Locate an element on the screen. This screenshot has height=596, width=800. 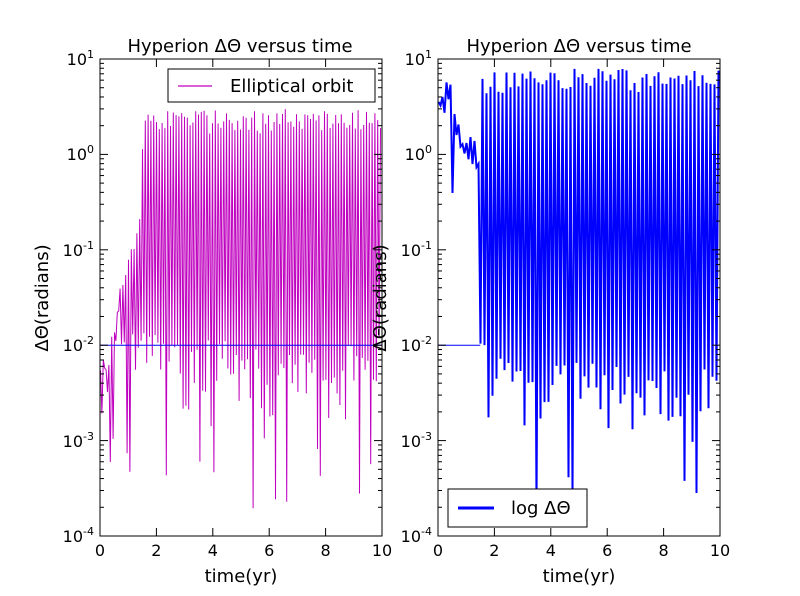
right-ytick-label: 10⁰ is located at coordinates (418, 153).